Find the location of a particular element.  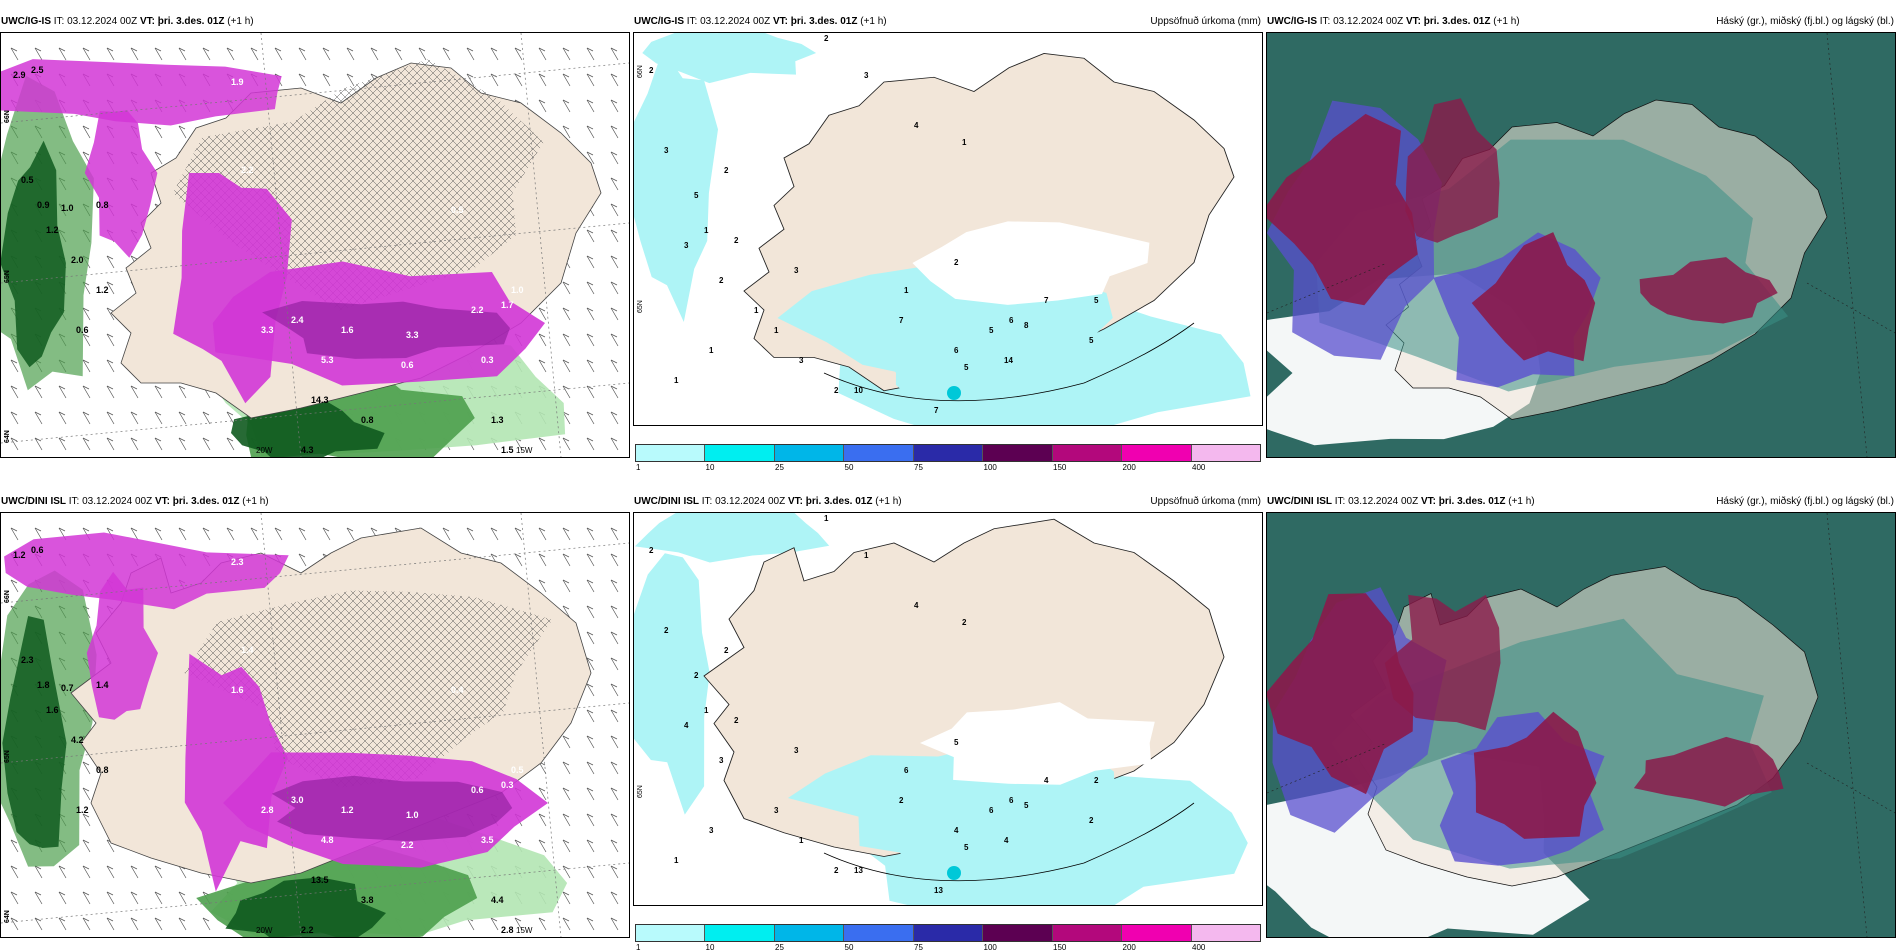

precip-value-label: 4.4 is located at coordinates (497, 900).